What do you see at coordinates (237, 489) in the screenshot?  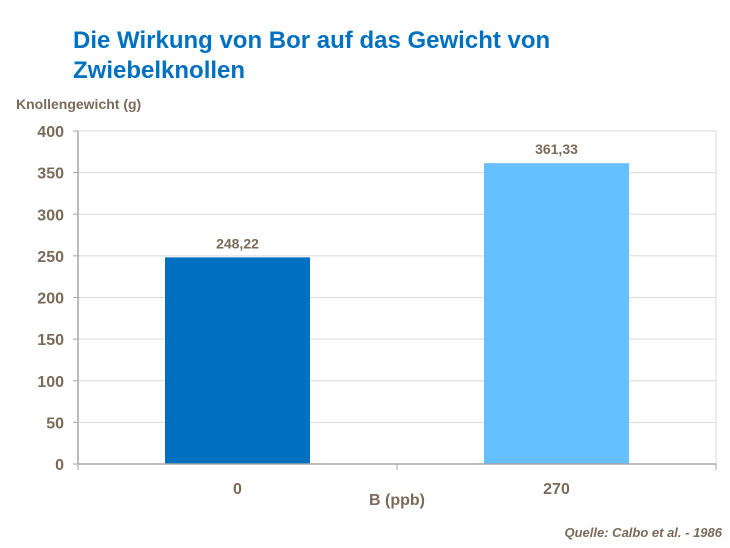 I see `x-tick-label: 0` at bounding box center [237, 489].